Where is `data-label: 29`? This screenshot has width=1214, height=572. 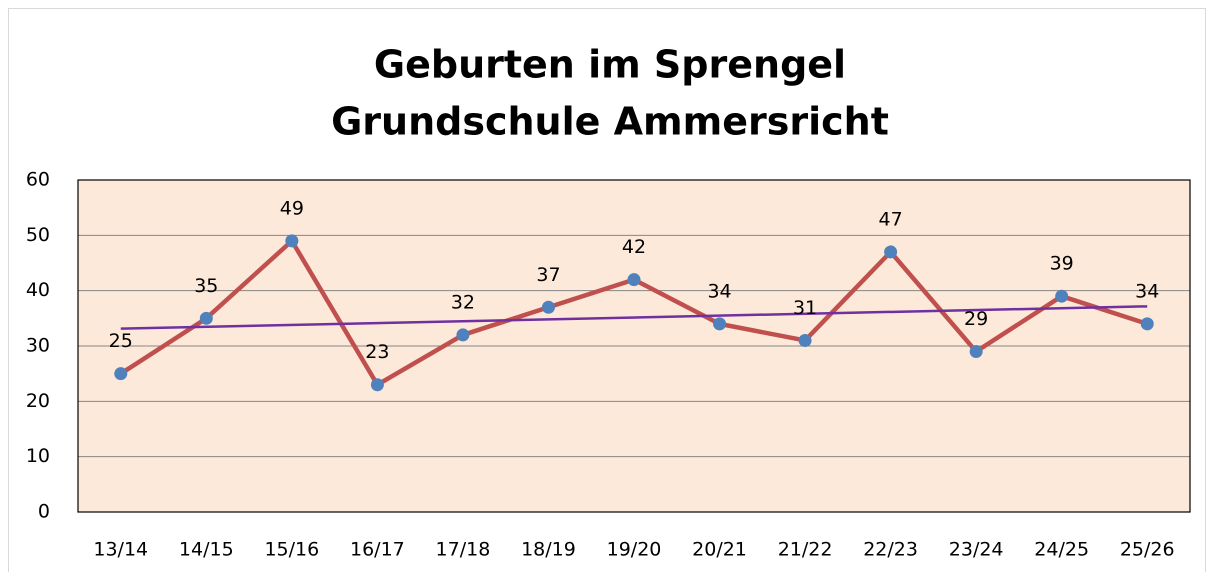 data-label: 29 is located at coordinates (976, 319).